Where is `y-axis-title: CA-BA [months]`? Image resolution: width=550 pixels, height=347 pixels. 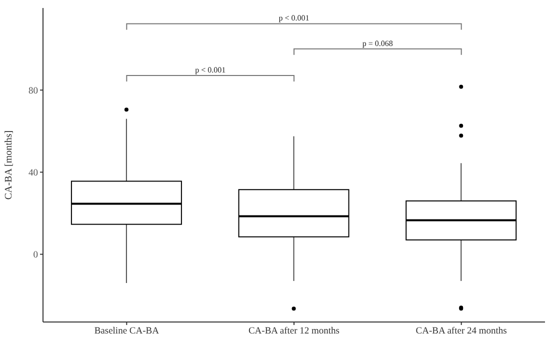
y-axis-title: CA-BA [months] is located at coordinates (9, 165).